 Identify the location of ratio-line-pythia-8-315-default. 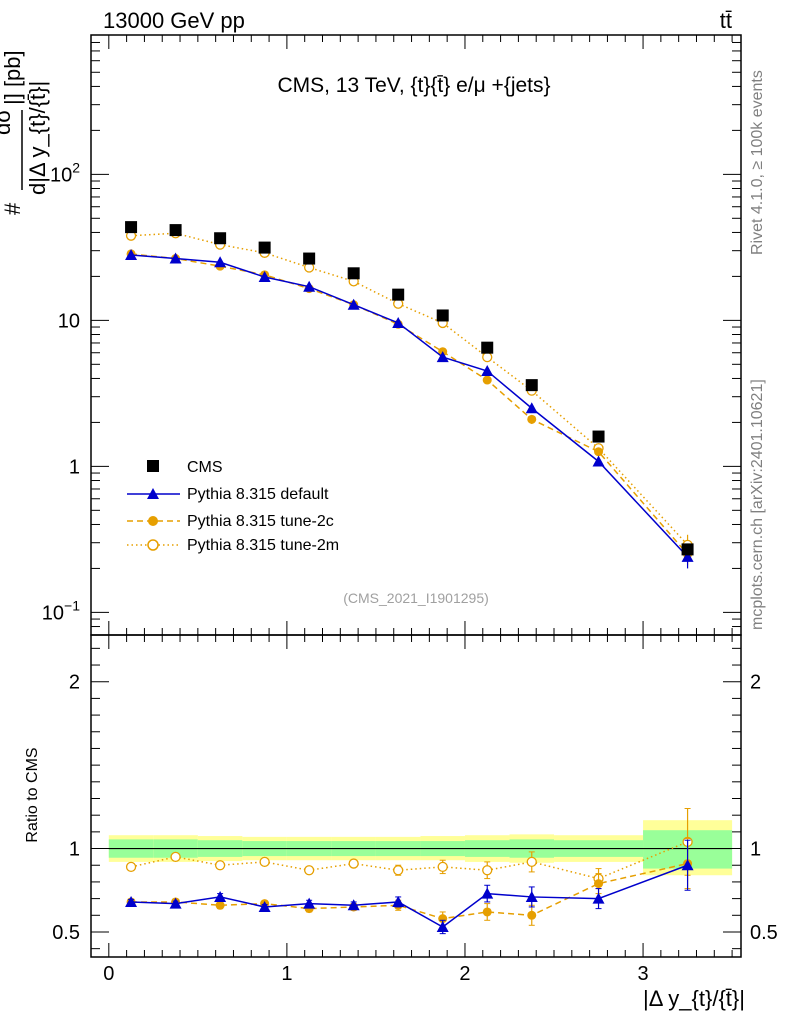
(409, 896).